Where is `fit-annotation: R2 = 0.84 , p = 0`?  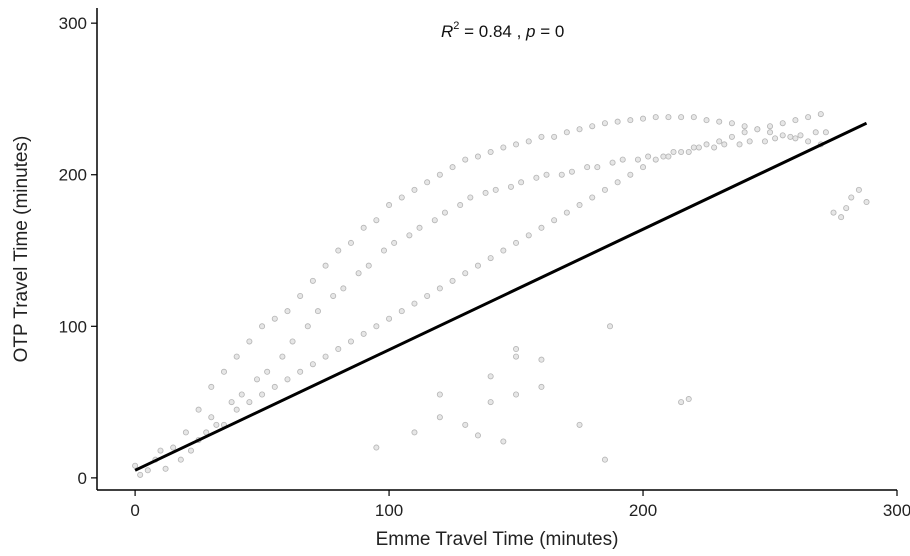 fit-annotation: R2 = 0.84 , p = 0 is located at coordinates (502, 30).